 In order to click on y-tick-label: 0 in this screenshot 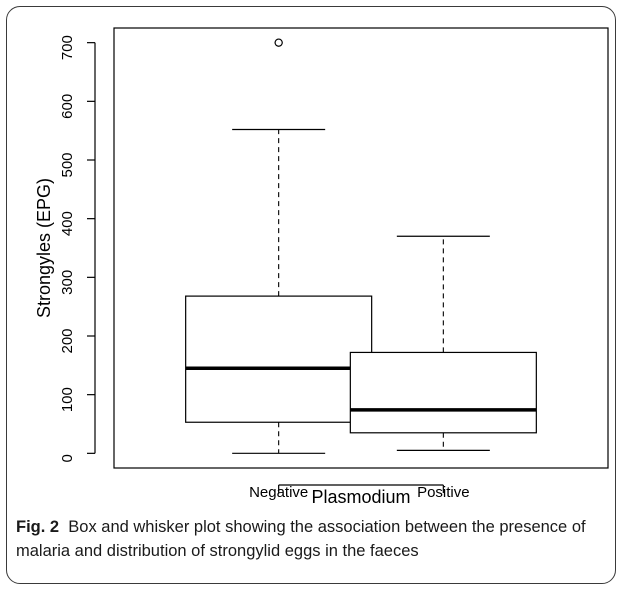, I will do `click(67, 458)`.